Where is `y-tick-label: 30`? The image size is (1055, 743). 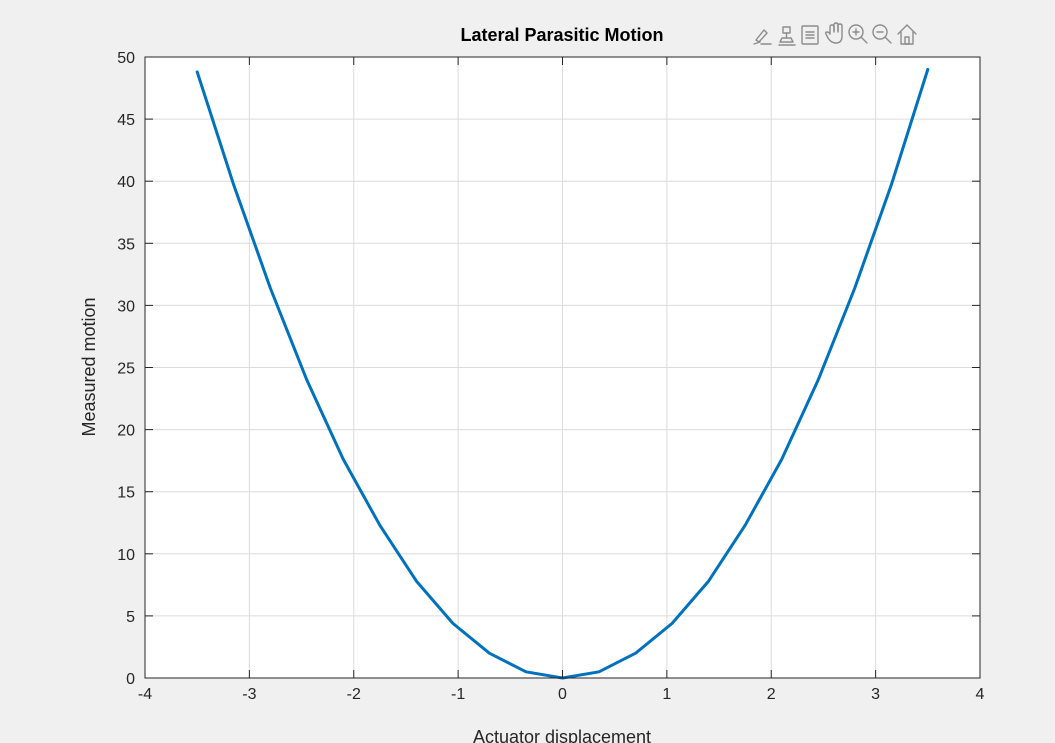 y-tick-label: 30 is located at coordinates (126, 306).